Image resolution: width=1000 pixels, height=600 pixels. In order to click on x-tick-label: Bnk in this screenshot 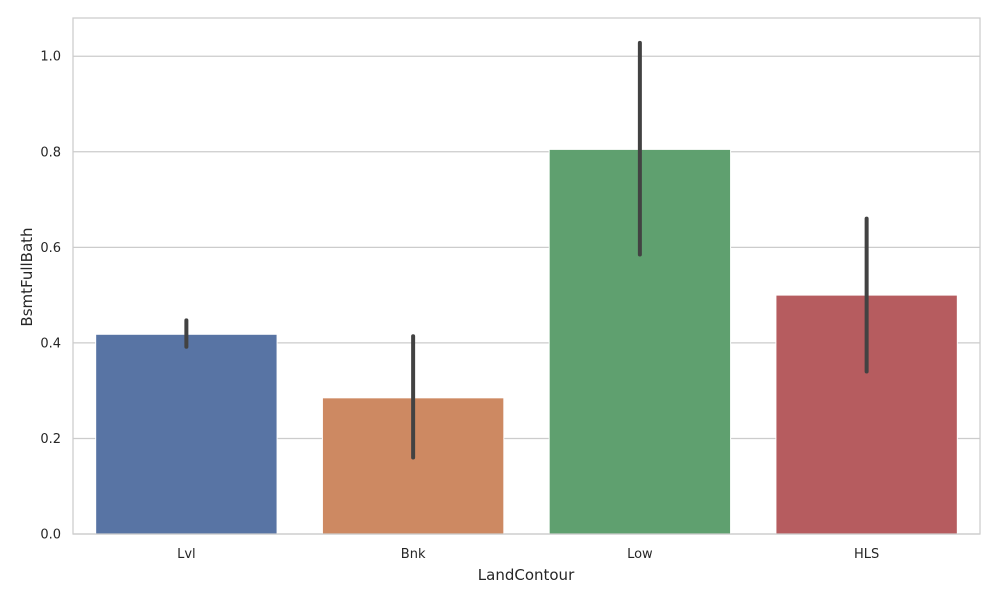, I will do `click(413, 554)`.